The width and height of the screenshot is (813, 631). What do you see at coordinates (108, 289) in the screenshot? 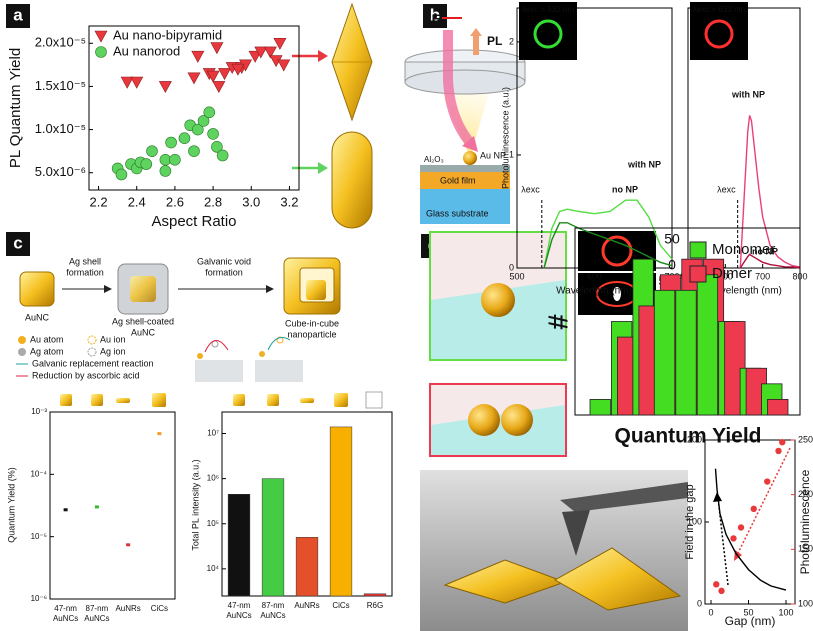
I see `arrow-head` at bounding box center [108, 289].